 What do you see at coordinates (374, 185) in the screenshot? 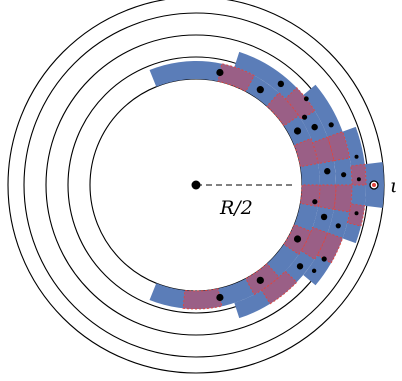
I see `target-point-core` at bounding box center [374, 185].